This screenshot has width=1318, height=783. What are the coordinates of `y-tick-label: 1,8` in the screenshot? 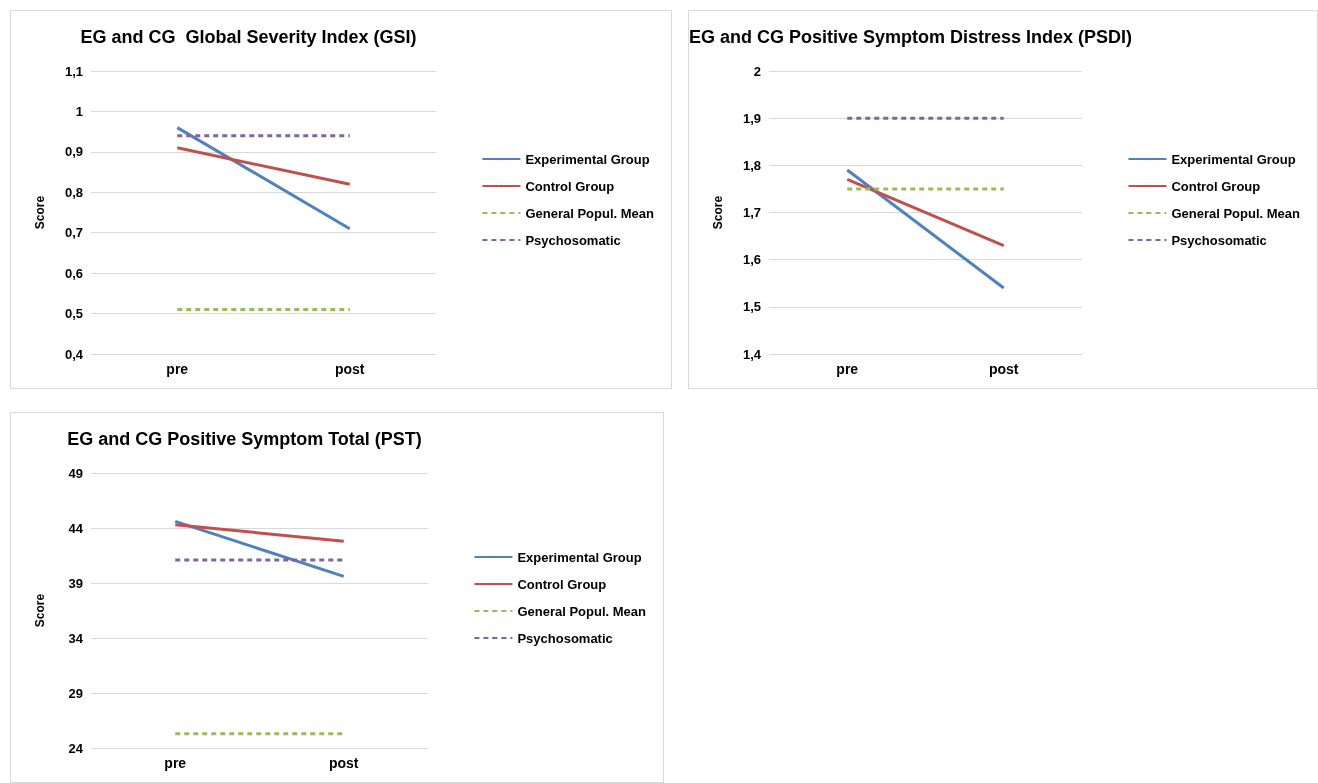 It's located at (751, 165).